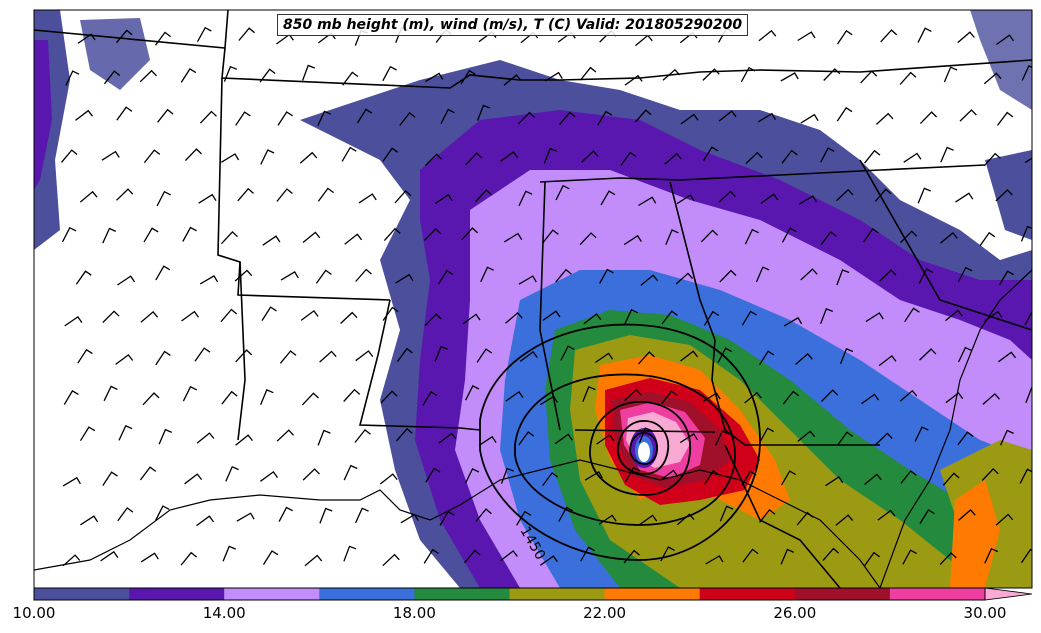 Image resolution: width=1041 pixels, height=633 pixels. I want to click on colorbar, so click(533, 594).